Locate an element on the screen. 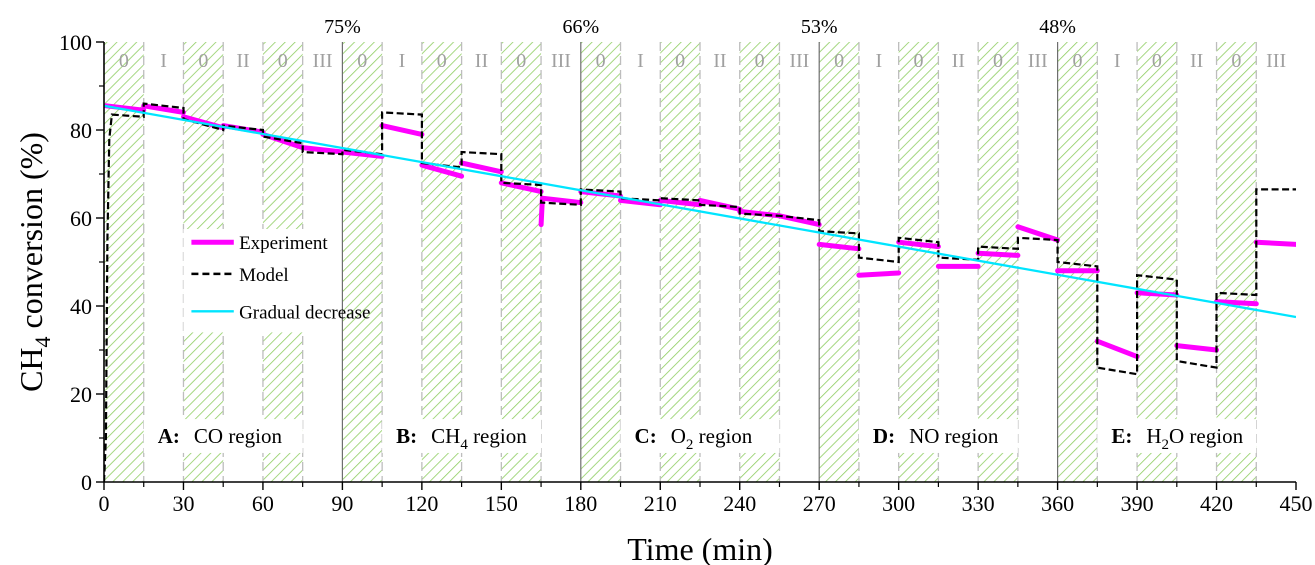 The height and width of the screenshot is (565, 1315). y-tick-label: 20 is located at coordinates (81, 394).